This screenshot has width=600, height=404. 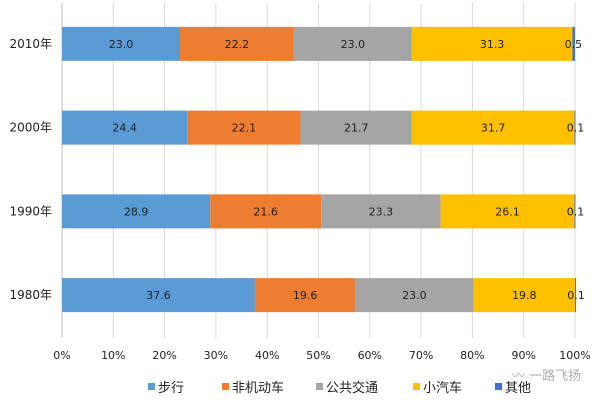 I want to click on data-label: 28.9, so click(x=136, y=211).